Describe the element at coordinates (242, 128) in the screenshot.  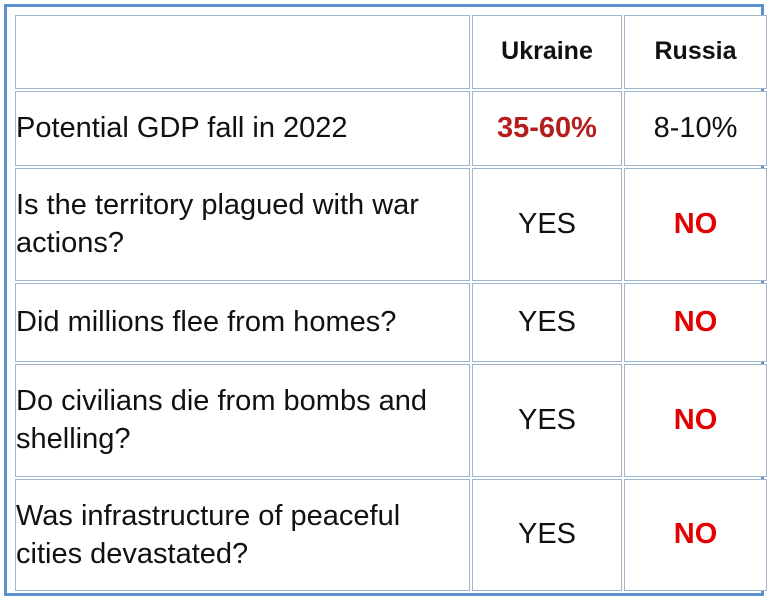
I see `row-question: Potential GDP fall in 2022` at that location.